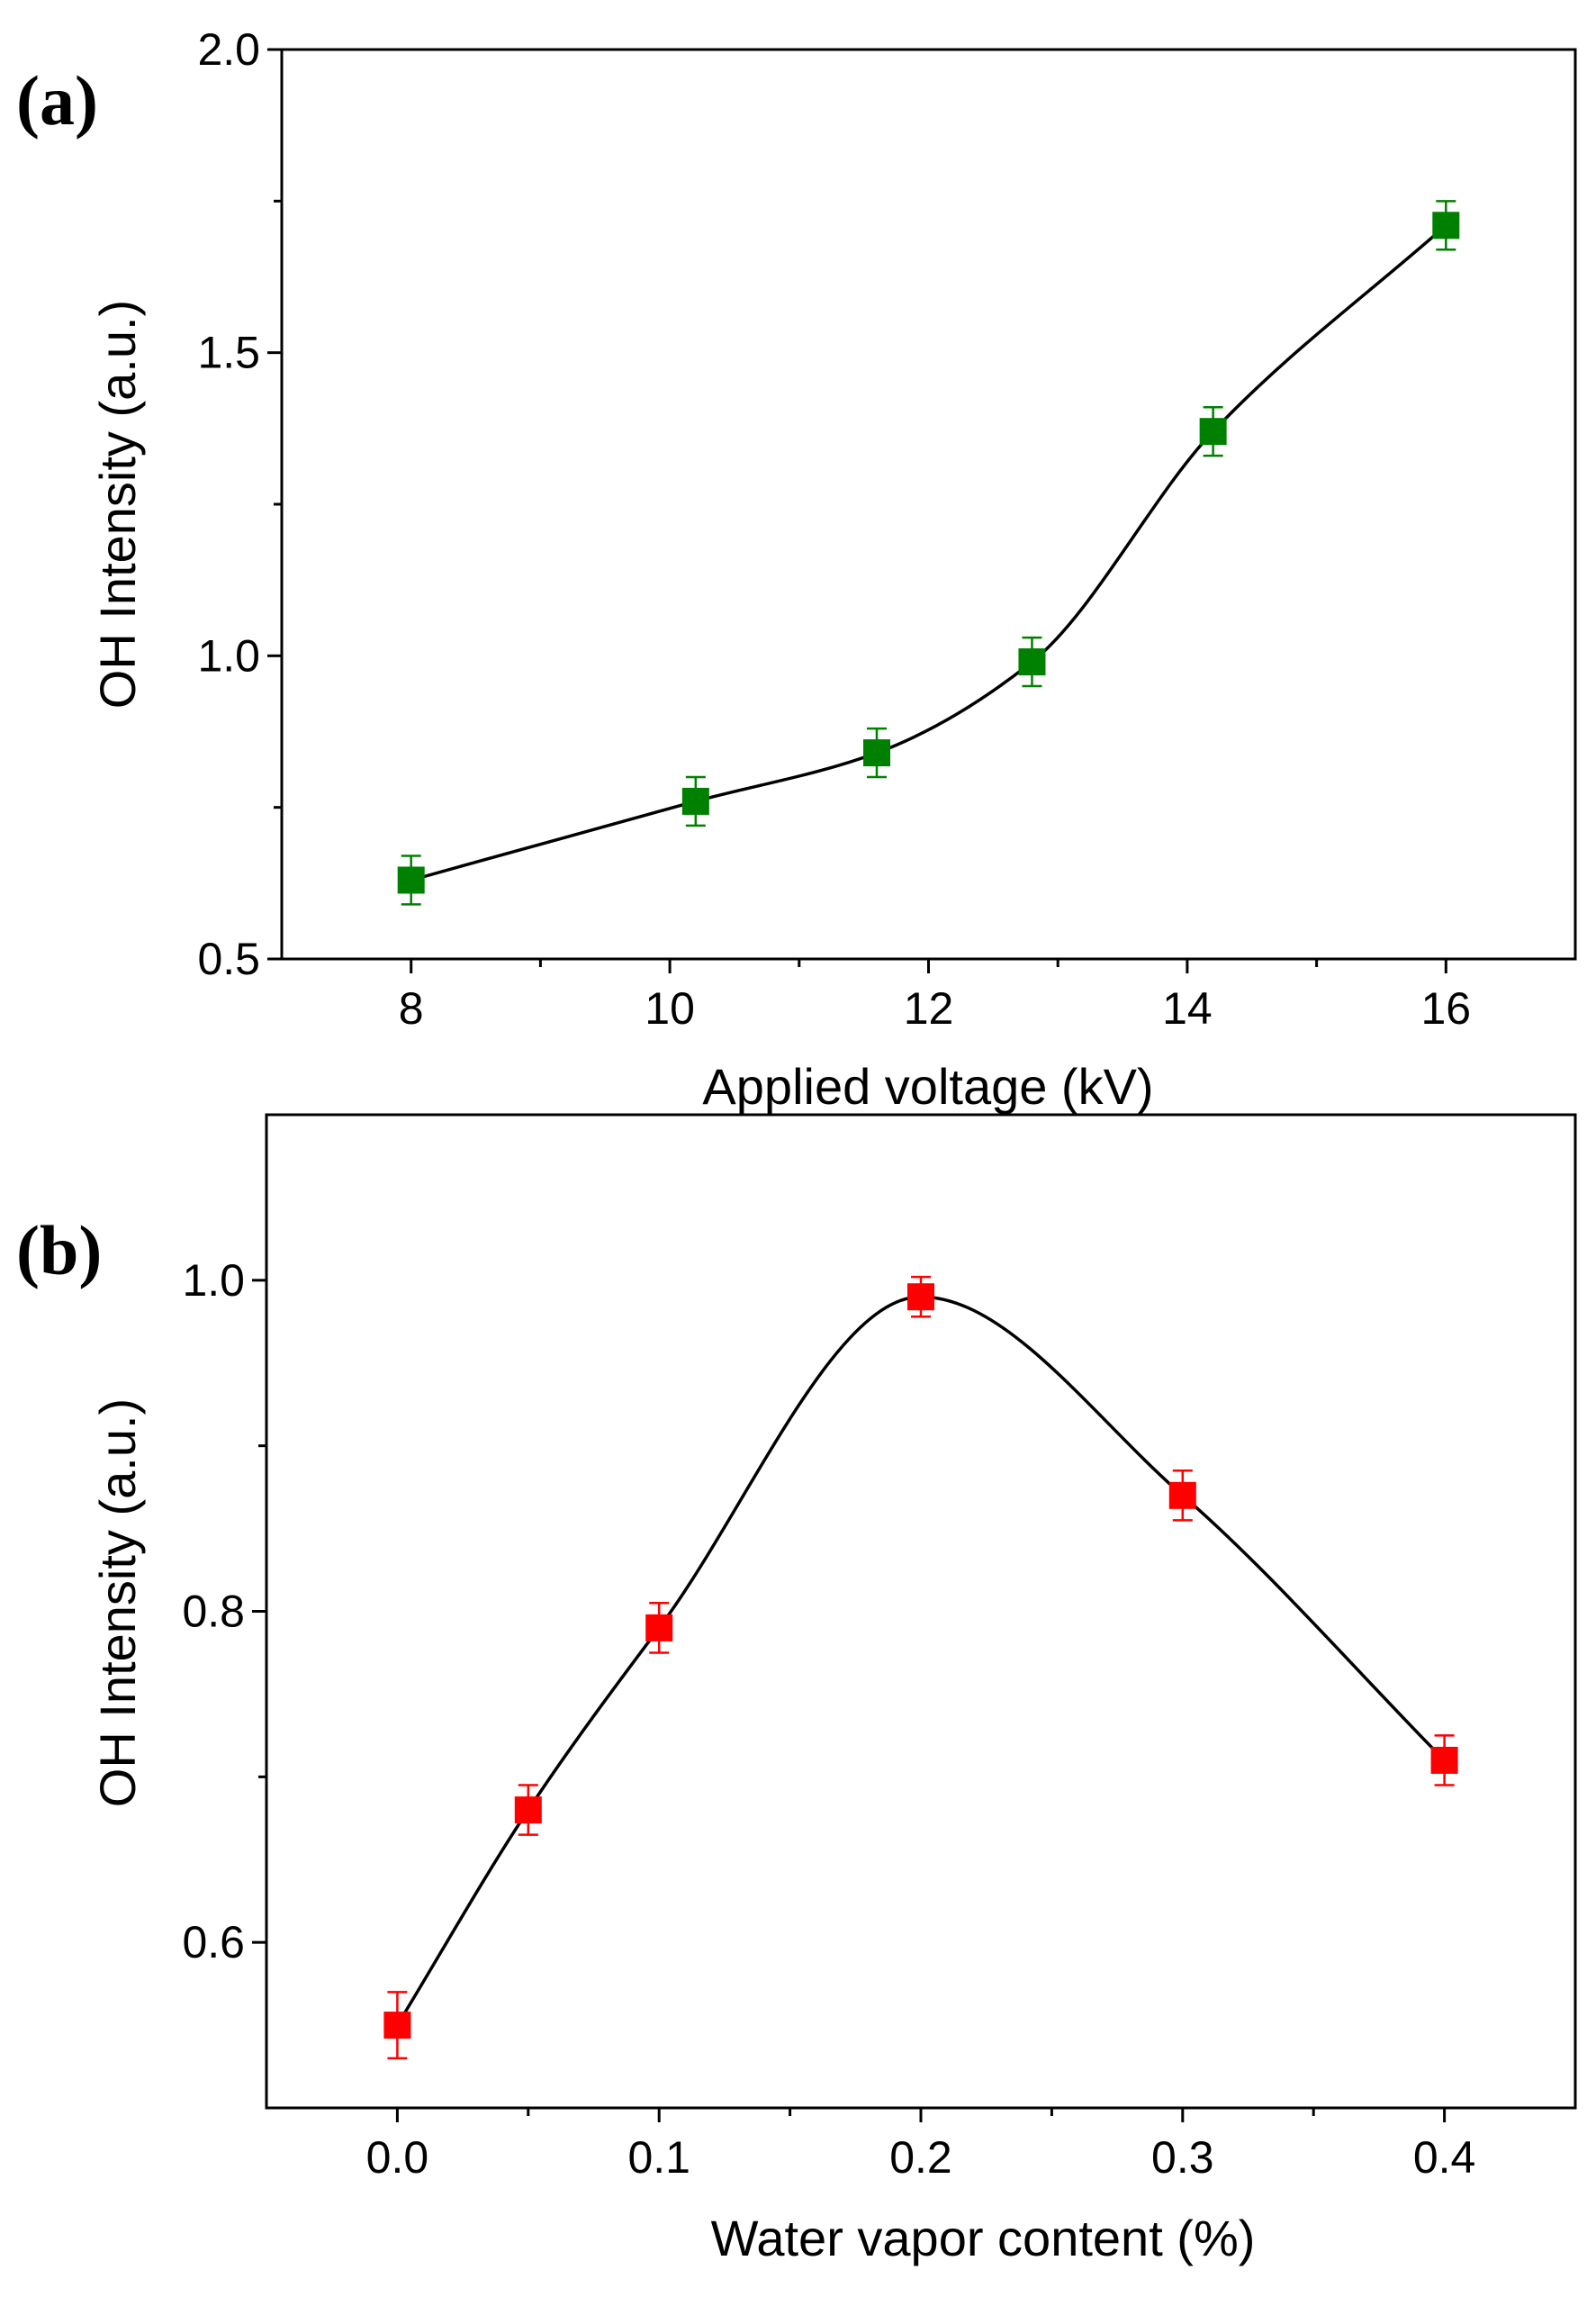  I want to click on x-tick-label: 0.3, so click(1182, 2157).